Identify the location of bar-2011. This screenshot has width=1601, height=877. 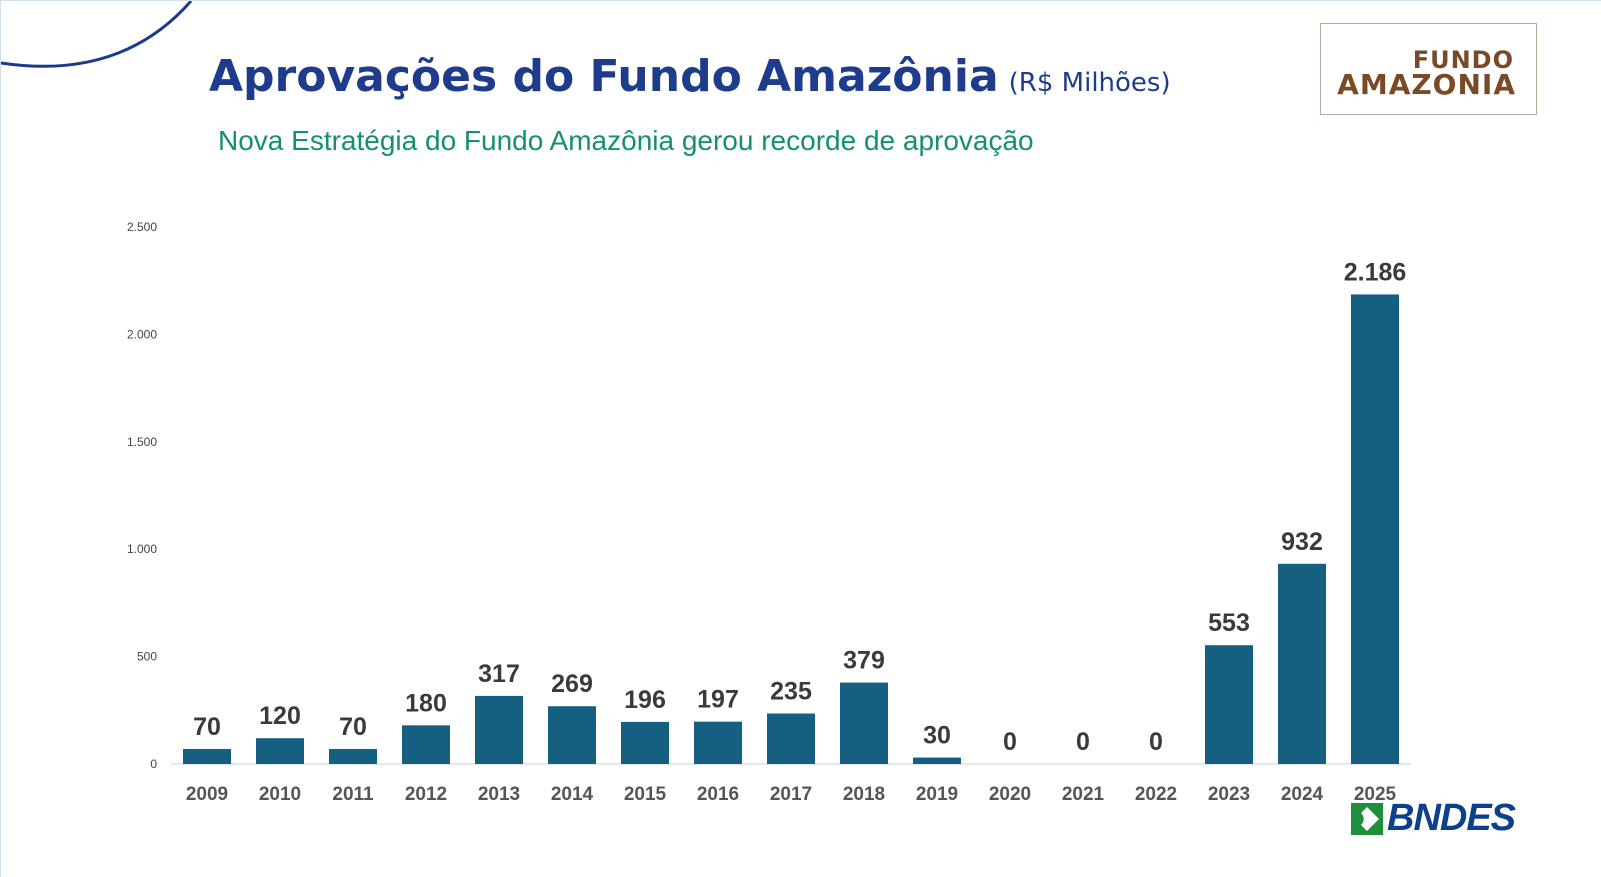
(353, 756).